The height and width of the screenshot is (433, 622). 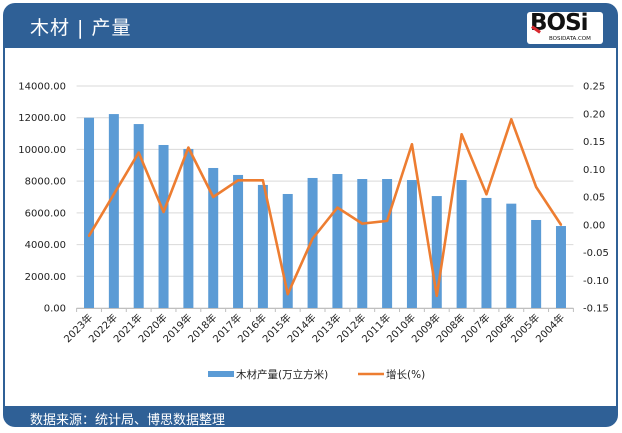 What do you see at coordinates (312, 242) in the screenshot?
I see `bar-2014年` at bounding box center [312, 242].